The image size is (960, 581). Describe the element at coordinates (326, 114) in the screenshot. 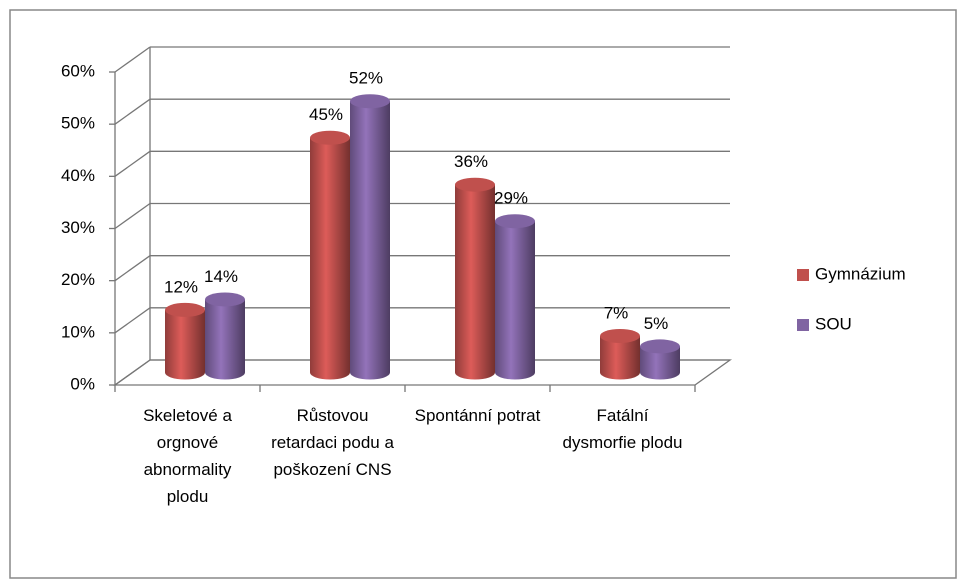

I see `data-label: 45%` at that location.